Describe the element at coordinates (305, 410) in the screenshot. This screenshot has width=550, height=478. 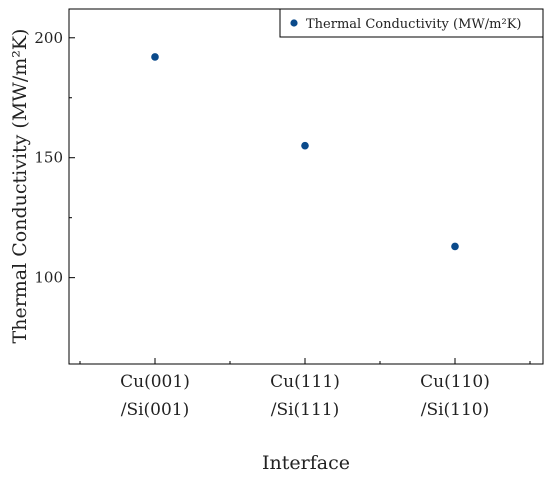
I see `x-tick-label: /Si(111)` at that location.